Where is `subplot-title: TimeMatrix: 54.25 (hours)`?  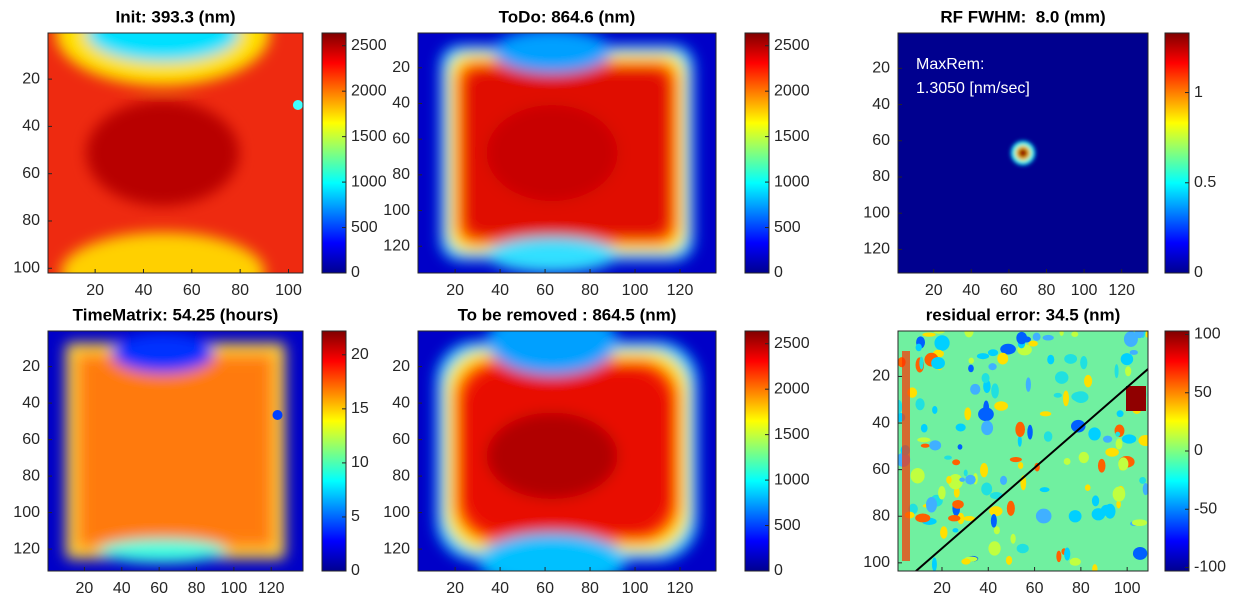 subplot-title: TimeMatrix: 54.25 (hours) is located at coordinates (176, 314).